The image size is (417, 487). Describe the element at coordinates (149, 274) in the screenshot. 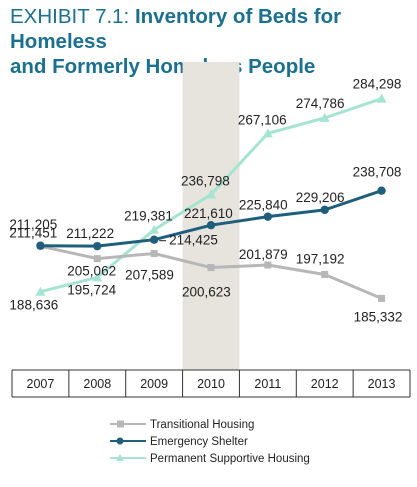

I see `data-label: 207,589` at that location.